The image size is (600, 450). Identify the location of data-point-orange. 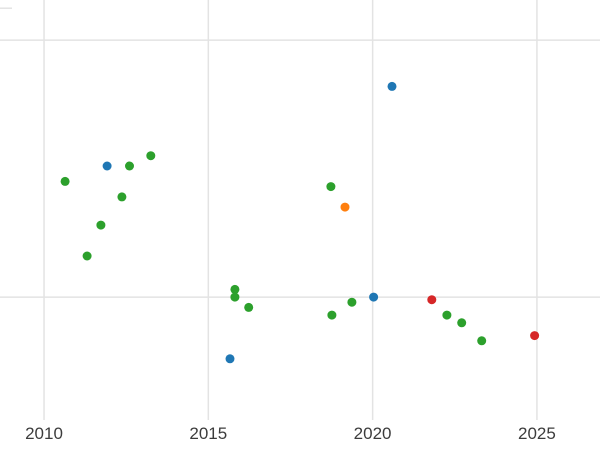
(345, 207).